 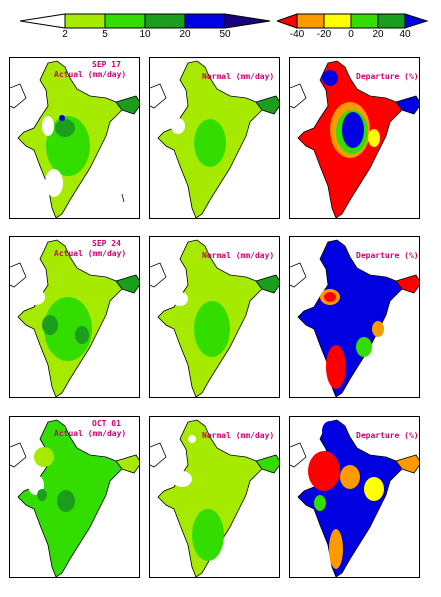 I want to click on normal-rainfall-map-sep24: Normal (mm/day), so click(x=214, y=317).